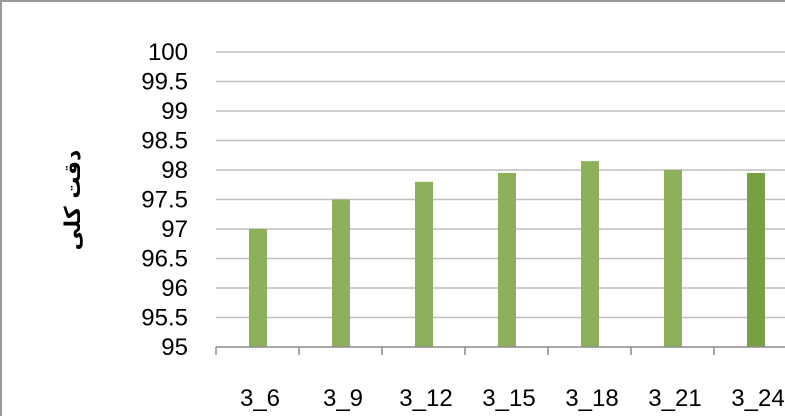 This screenshot has width=785, height=418. I want to click on axes, so click(500, 350).